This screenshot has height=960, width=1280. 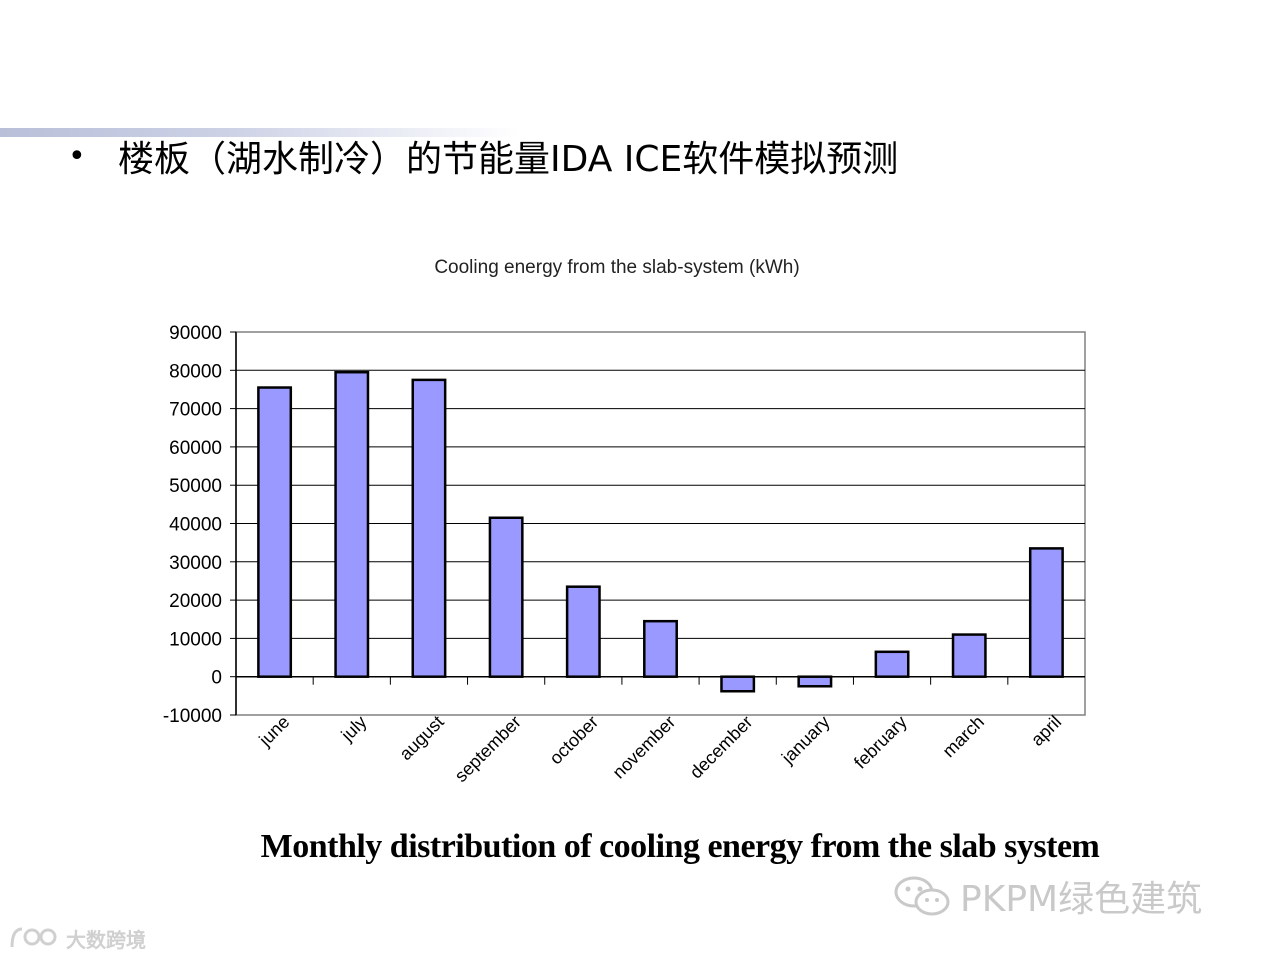 What do you see at coordinates (892, 664) in the screenshot?
I see `bar-february` at bounding box center [892, 664].